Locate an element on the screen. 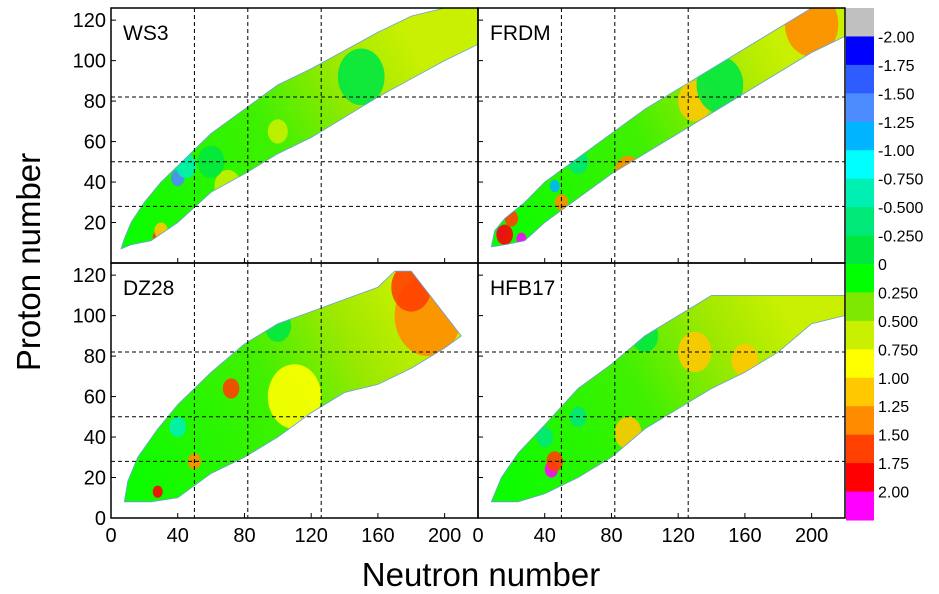 This screenshot has height=594, width=939. colorbar-label: -1.00 is located at coordinates (896, 151).